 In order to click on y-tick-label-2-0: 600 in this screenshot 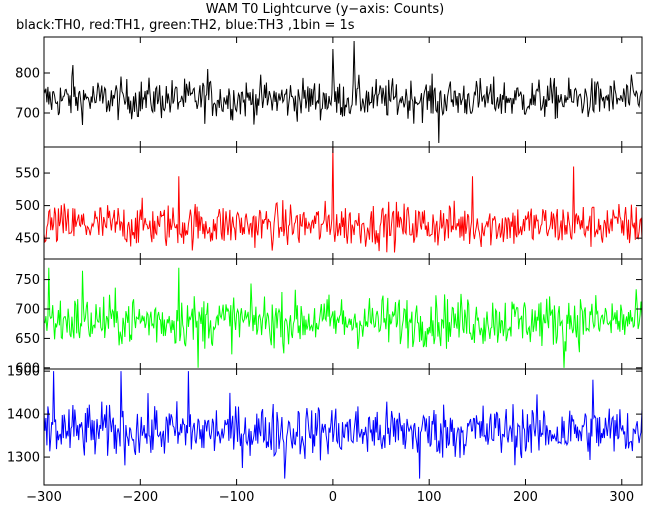, I will do `click(27, 368)`.